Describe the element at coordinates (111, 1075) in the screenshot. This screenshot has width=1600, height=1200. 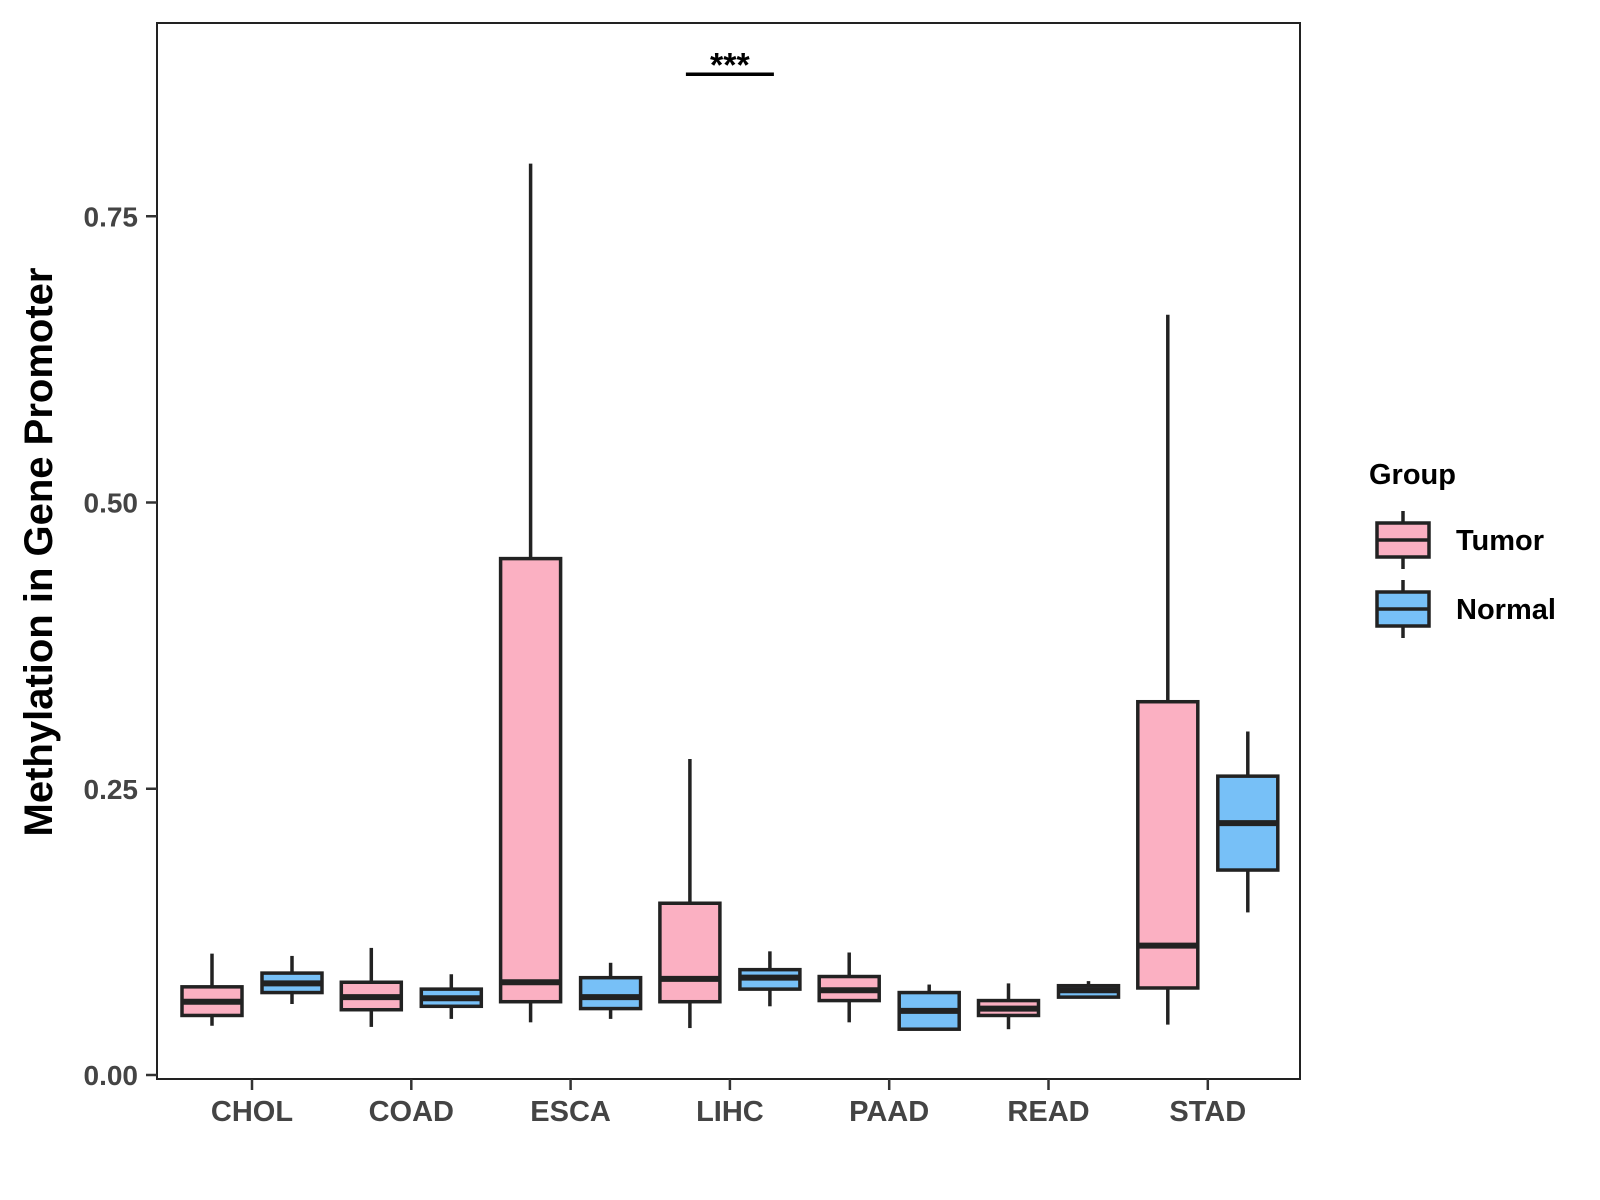
I see `y-tick-label-0: 0.00` at that location.